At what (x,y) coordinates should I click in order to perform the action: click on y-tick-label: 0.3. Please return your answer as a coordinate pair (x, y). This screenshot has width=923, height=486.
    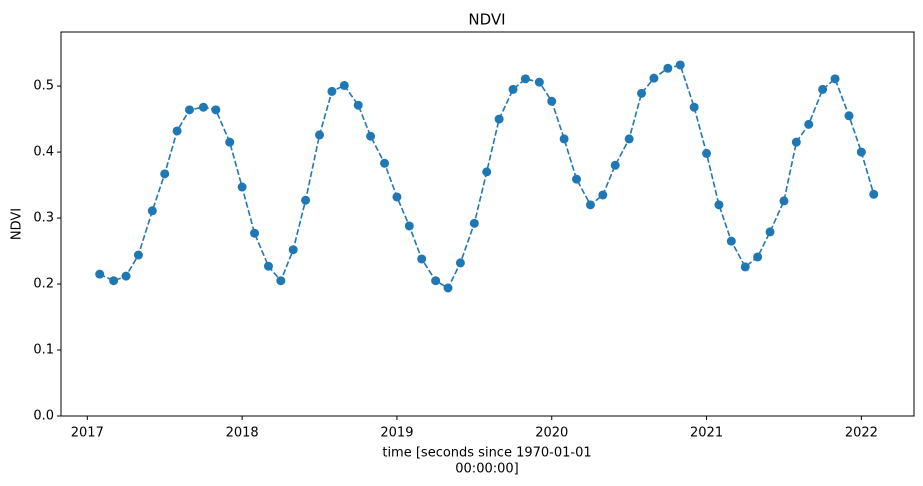
    Looking at the image, I should click on (43, 218).